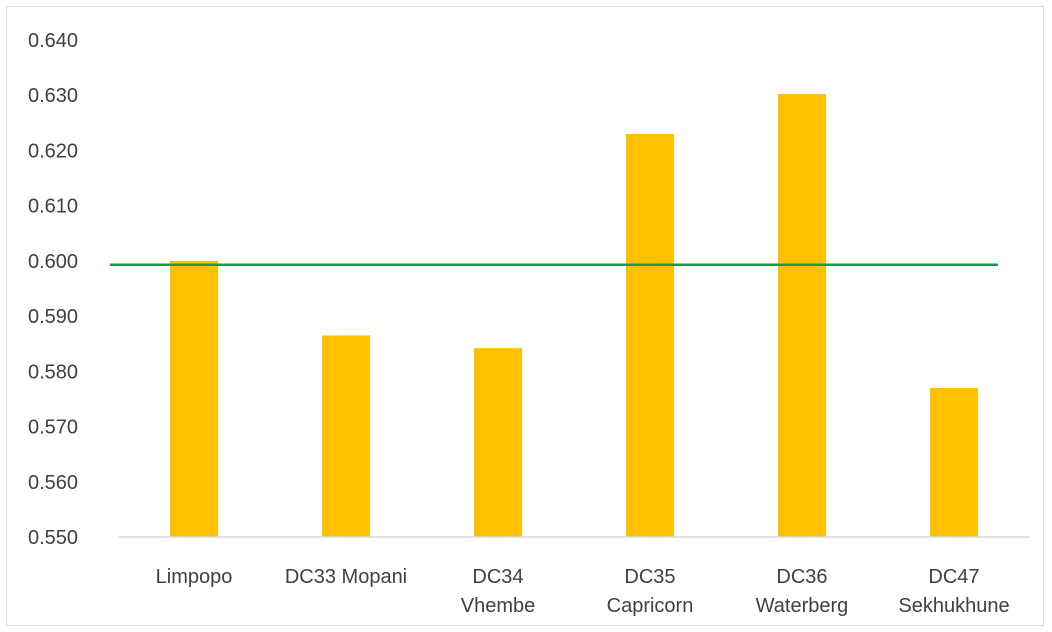  What do you see at coordinates (650, 606) in the screenshot?
I see `x-category-label: Capricorn` at bounding box center [650, 606].